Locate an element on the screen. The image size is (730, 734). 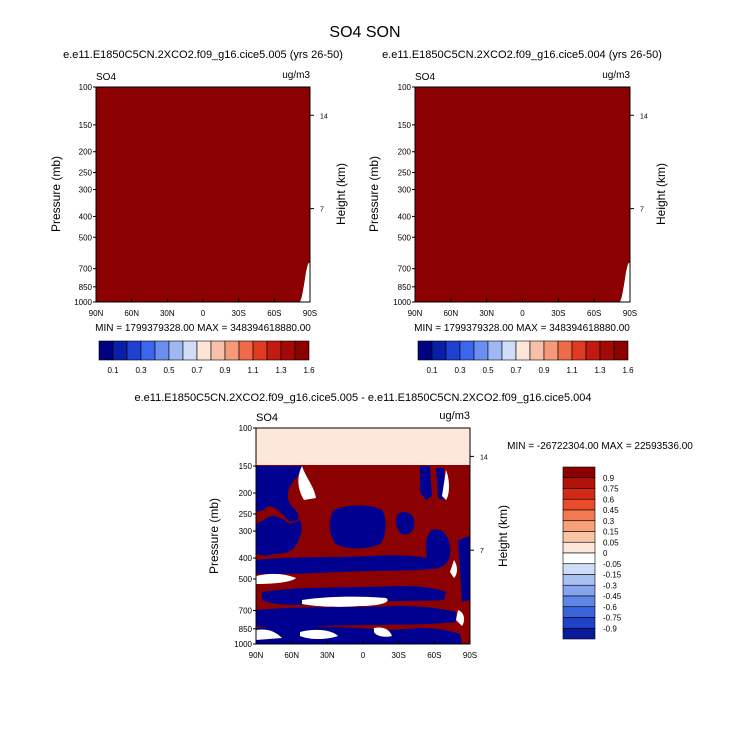
figure-title: SO4 SON is located at coordinates (364, 32).